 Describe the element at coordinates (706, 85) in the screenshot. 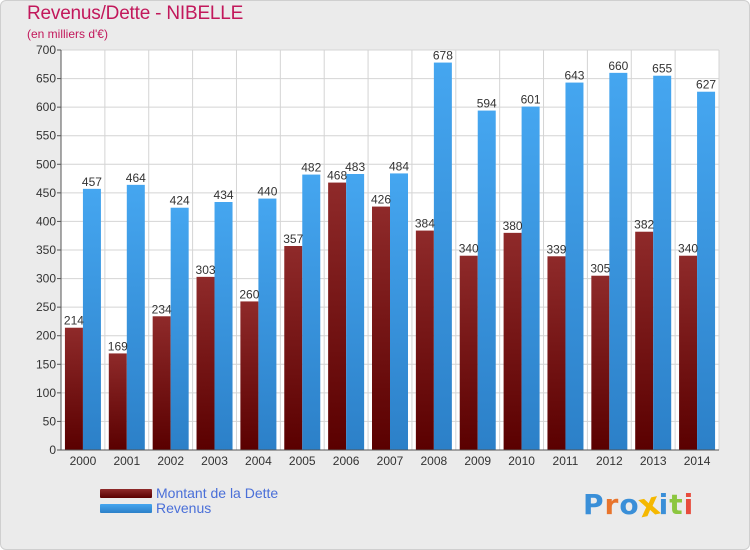

I see `data-label: 627` at that location.